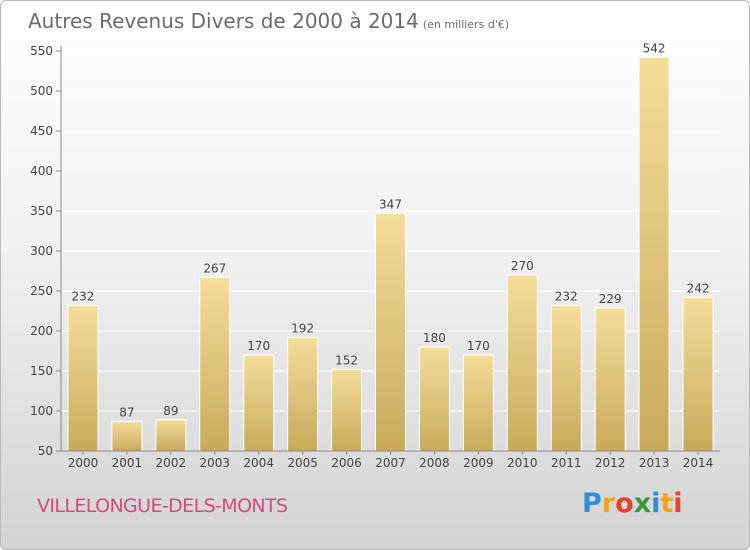  I want to click on data-label: 267, so click(214, 268).